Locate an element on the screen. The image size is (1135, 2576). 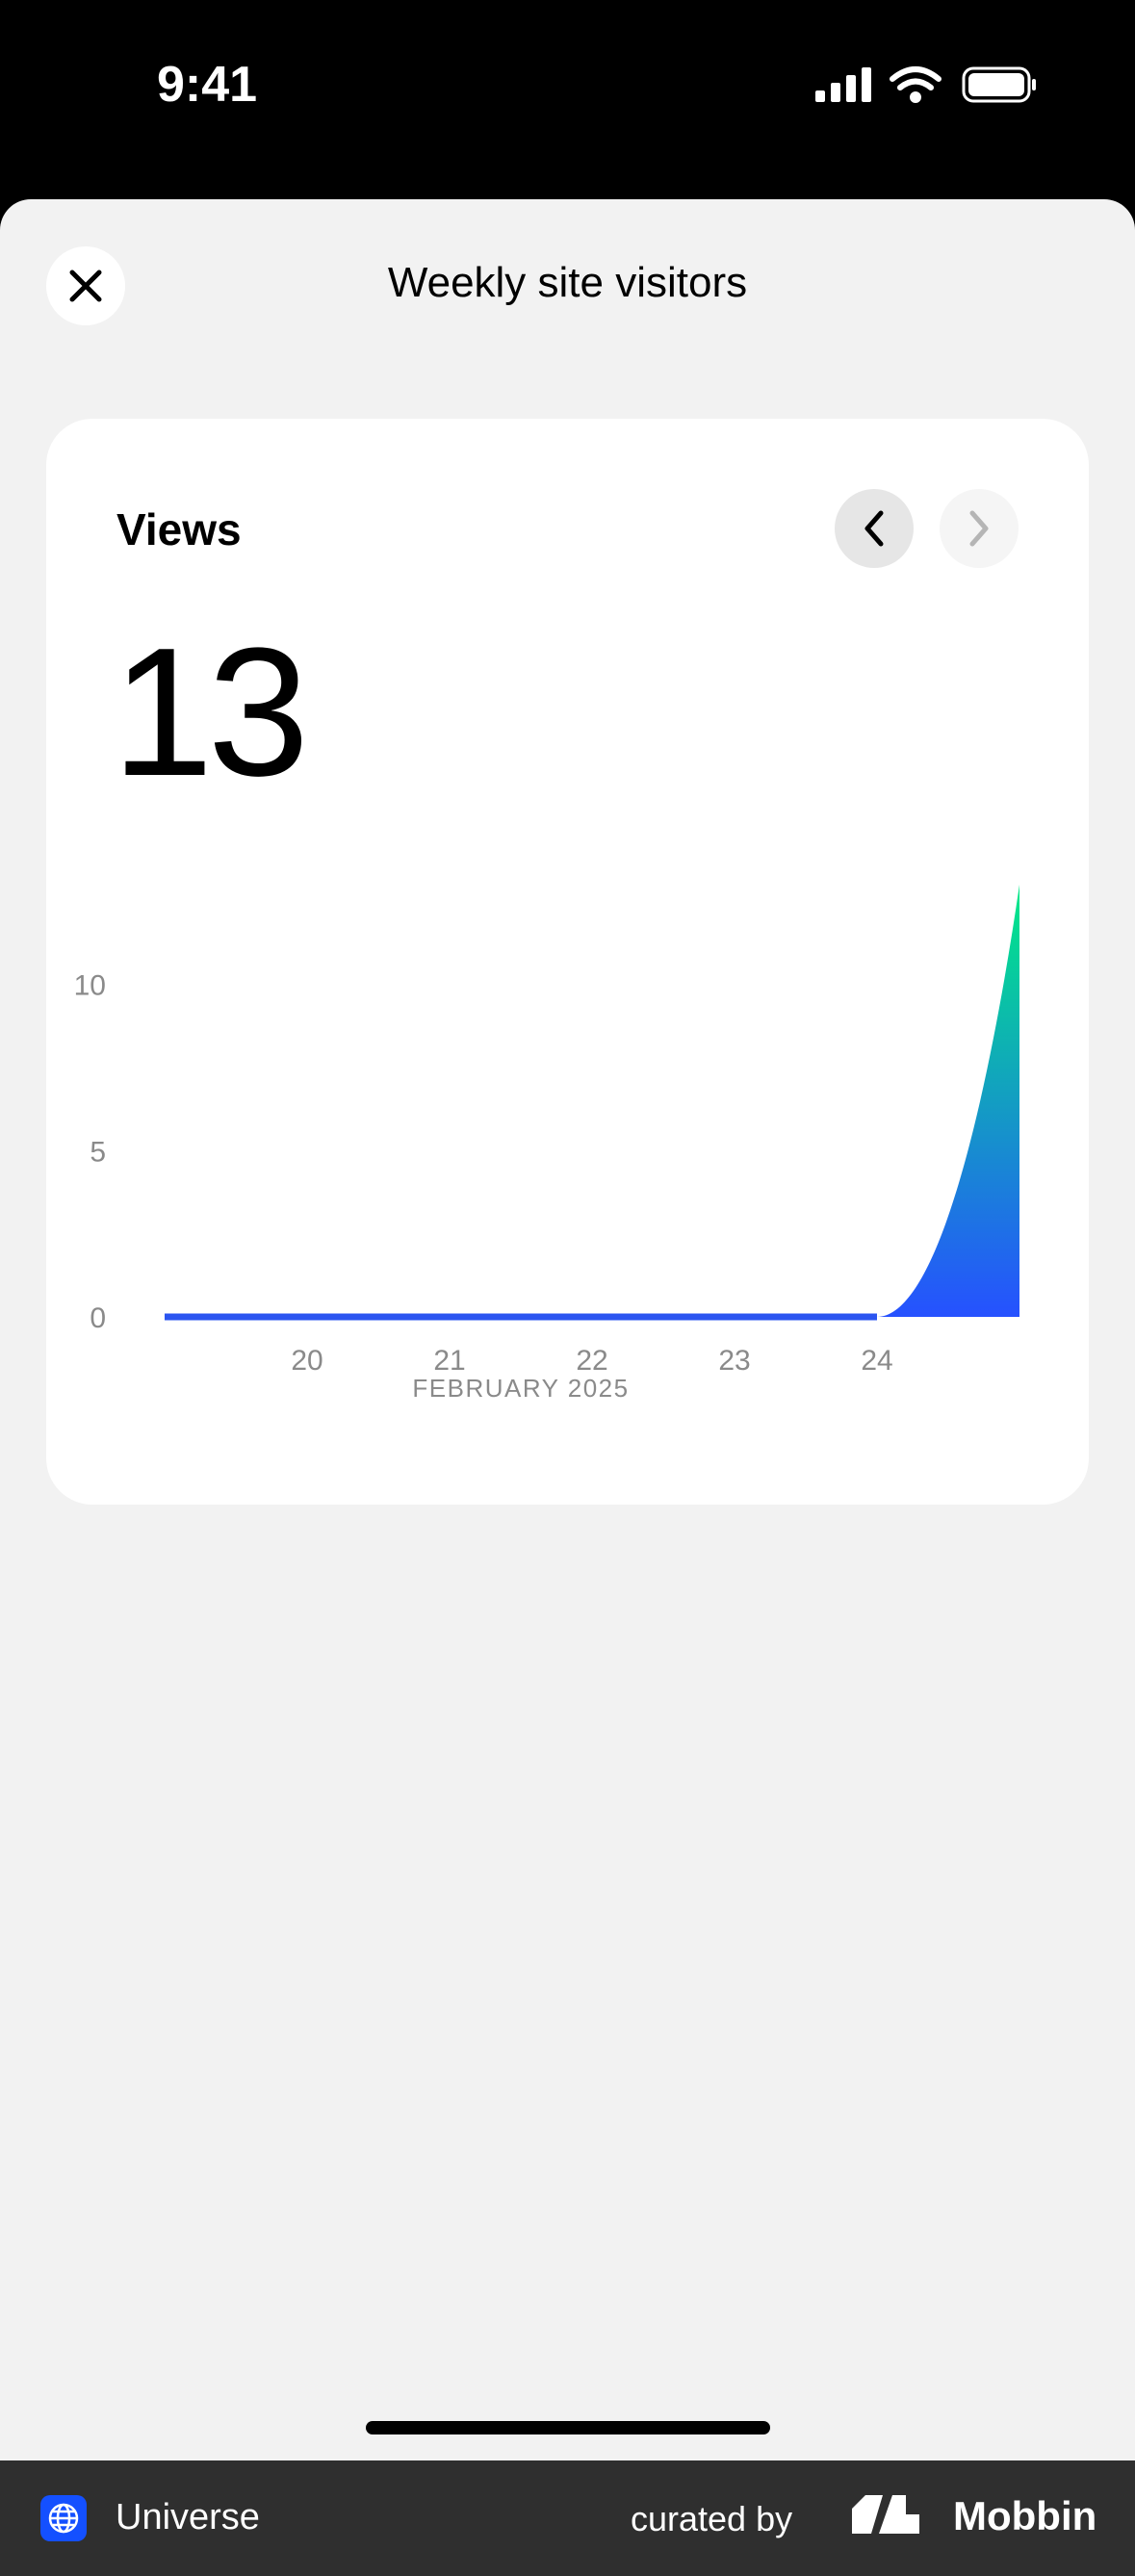
y-tick-label: 5 is located at coordinates (98, 1152).